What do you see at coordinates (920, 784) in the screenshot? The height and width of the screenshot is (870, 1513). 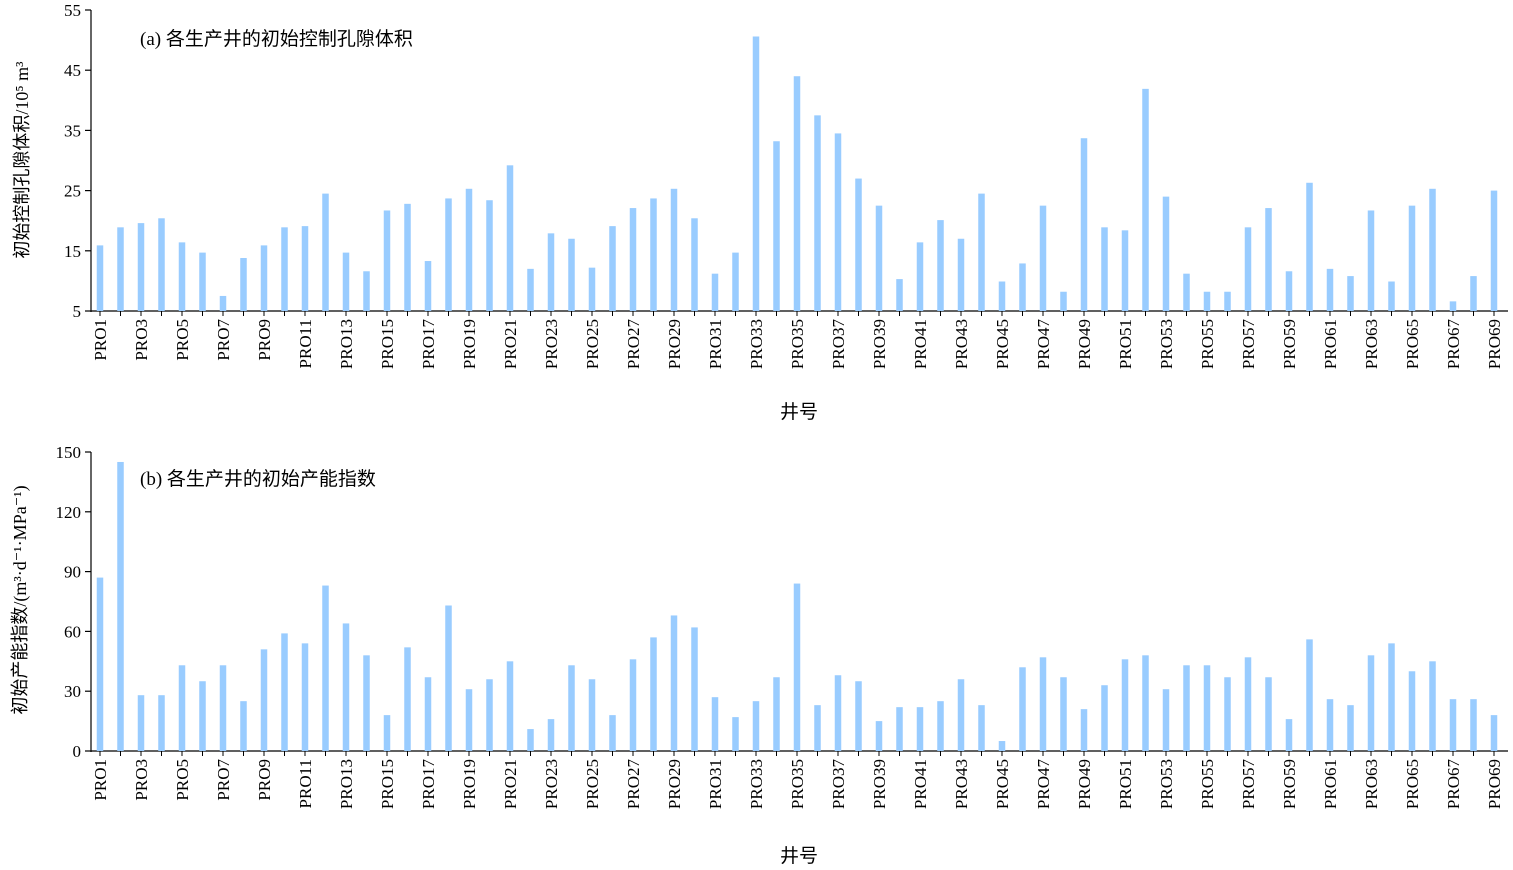 I see `x-tick-label: PRO41` at bounding box center [920, 784].